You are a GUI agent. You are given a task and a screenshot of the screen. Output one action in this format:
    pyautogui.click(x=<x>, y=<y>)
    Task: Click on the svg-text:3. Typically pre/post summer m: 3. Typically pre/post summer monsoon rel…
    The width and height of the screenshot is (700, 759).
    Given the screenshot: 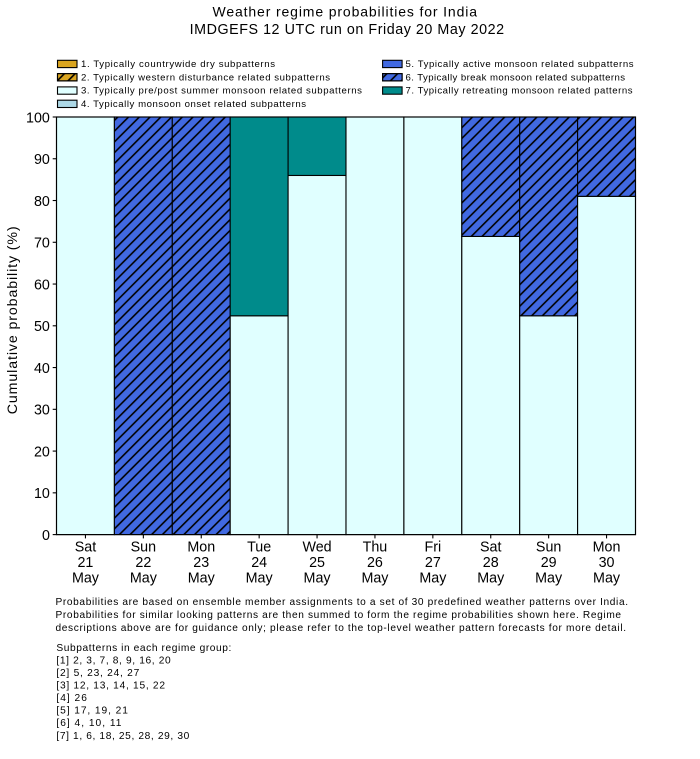 What is the action you would take?
    pyautogui.click(x=222, y=91)
    